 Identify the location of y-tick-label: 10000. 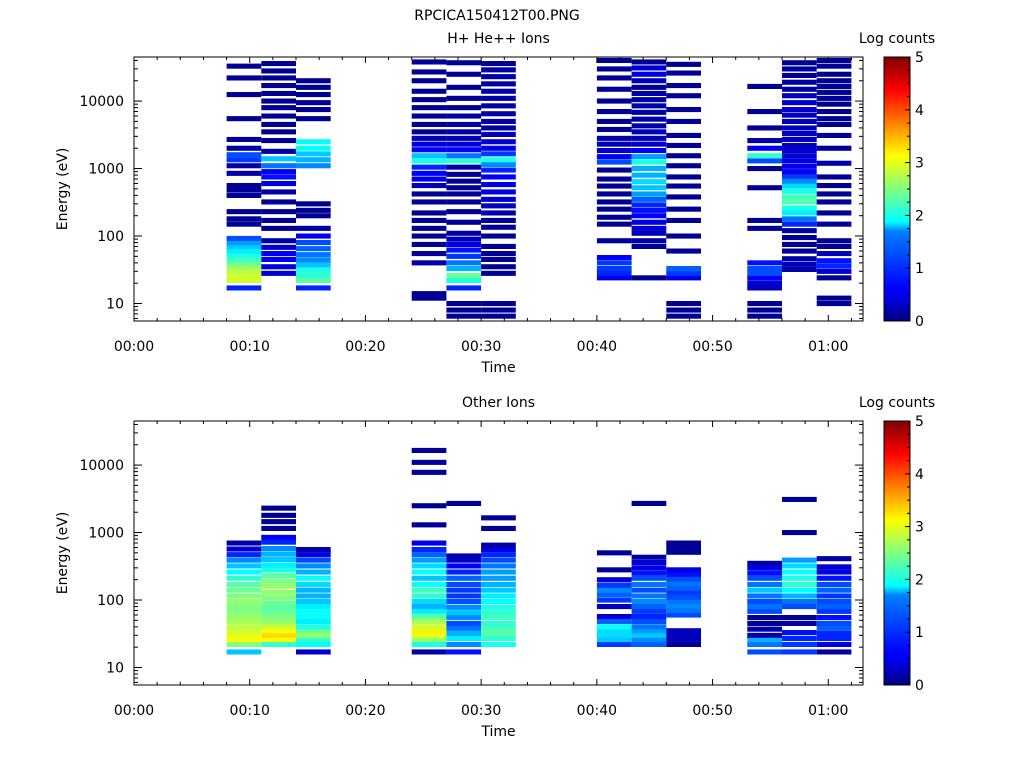
(101, 102).